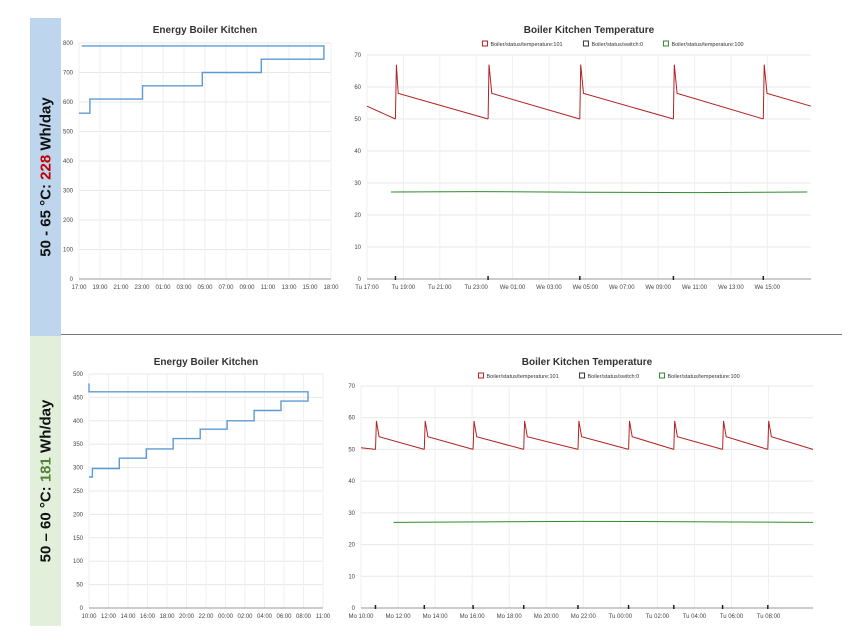  Describe the element at coordinates (451, 334) in the screenshot. I see `panel-divider` at that location.